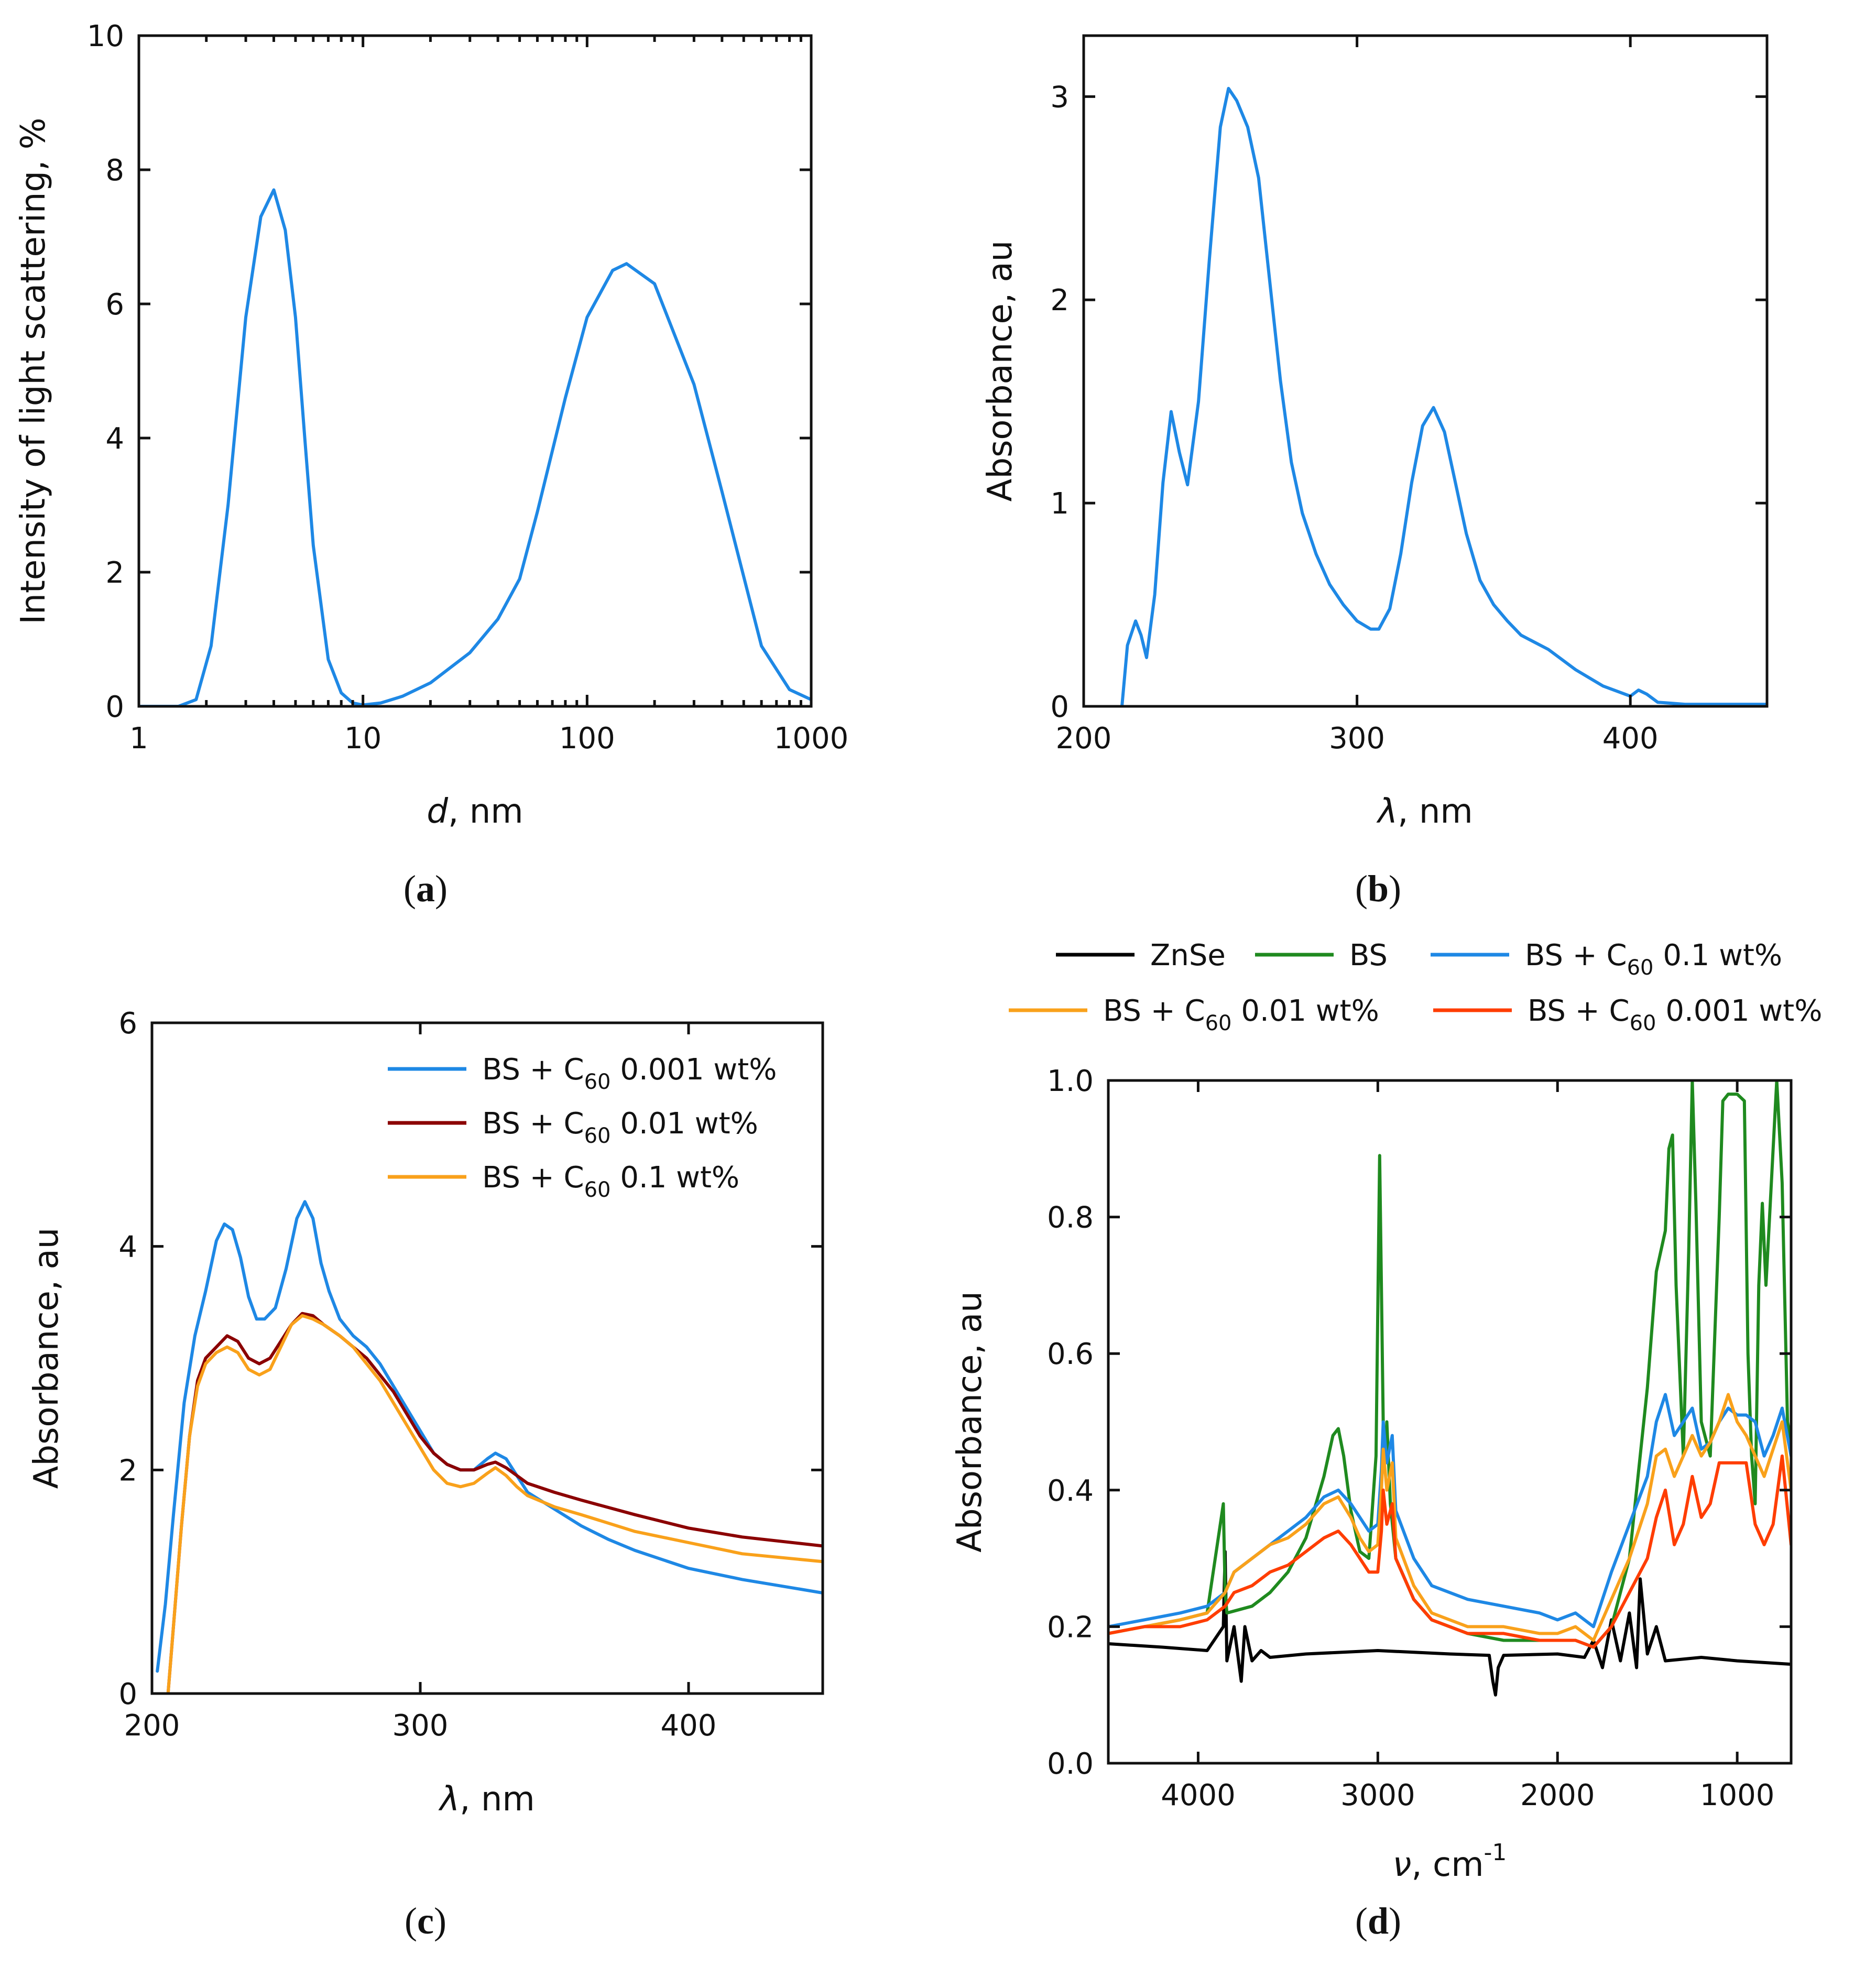 Image resolution: width=1876 pixels, height=1977 pixels. Describe the element at coordinates (114, 439) in the screenshot. I see `y-tick-label-a: 4` at that location.